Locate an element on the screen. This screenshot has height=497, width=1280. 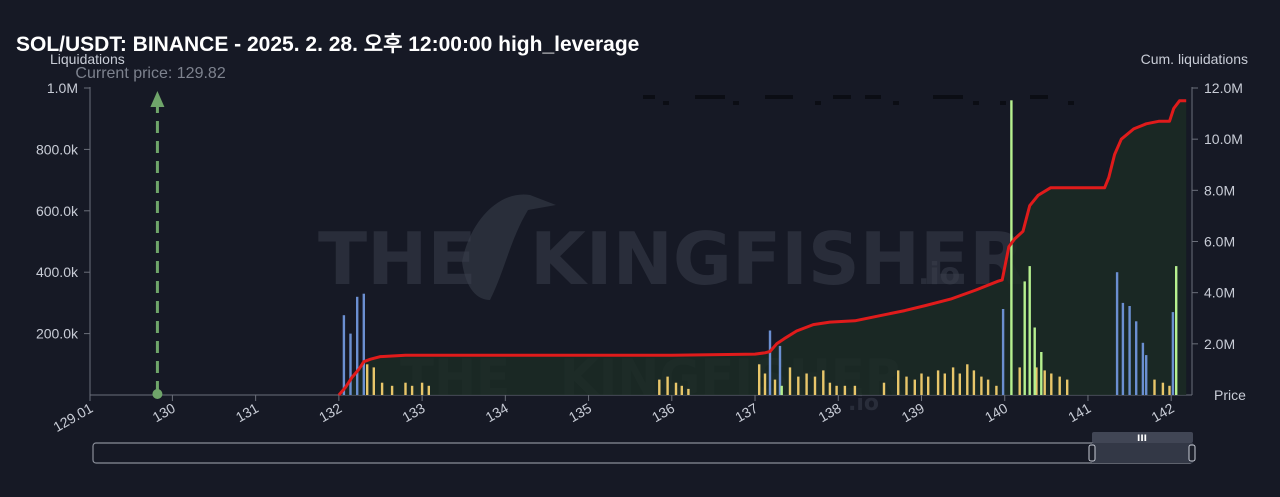
x-tick-label: 142 is located at coordinates (1162, 413).